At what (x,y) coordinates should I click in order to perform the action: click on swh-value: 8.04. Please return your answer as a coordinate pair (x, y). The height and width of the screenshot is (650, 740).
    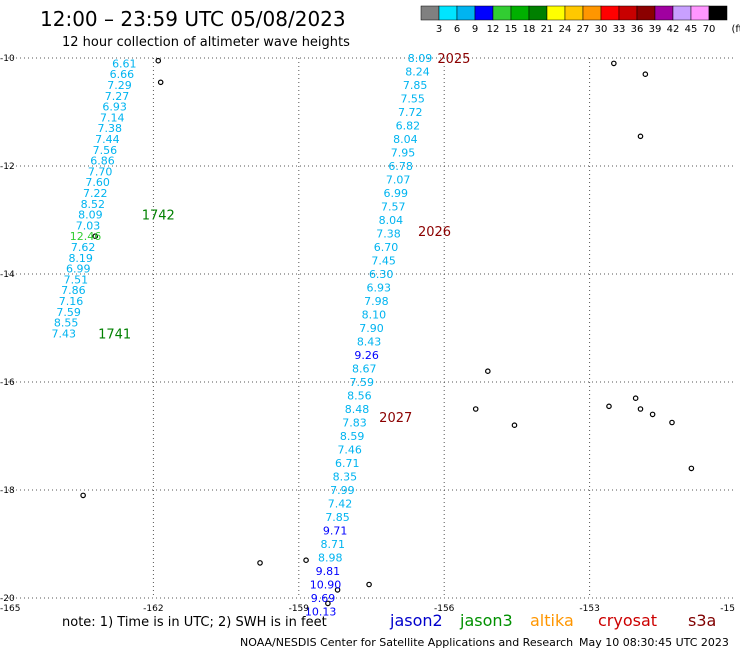
    Looking at the image, I should click on (391, 220).